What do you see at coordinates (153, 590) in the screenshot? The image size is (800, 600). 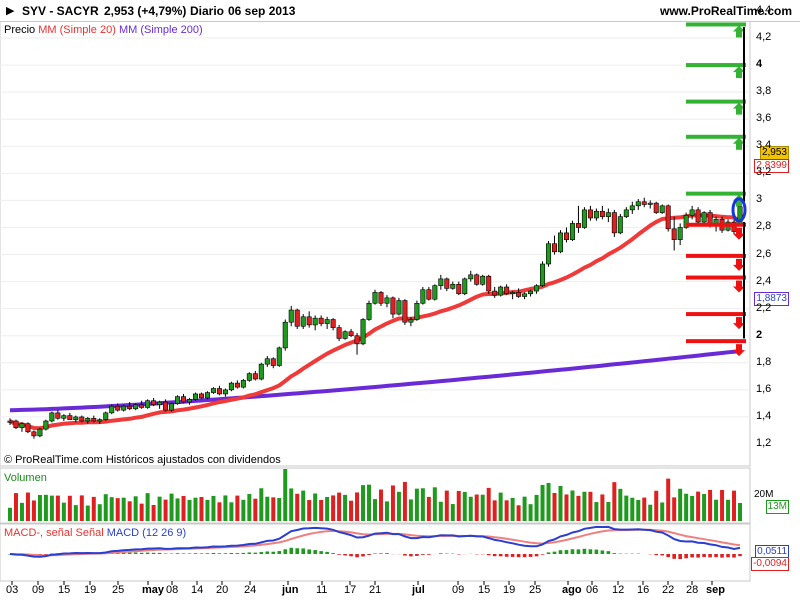 I see `x-tick-label: may` at bounding box center [153, 590].